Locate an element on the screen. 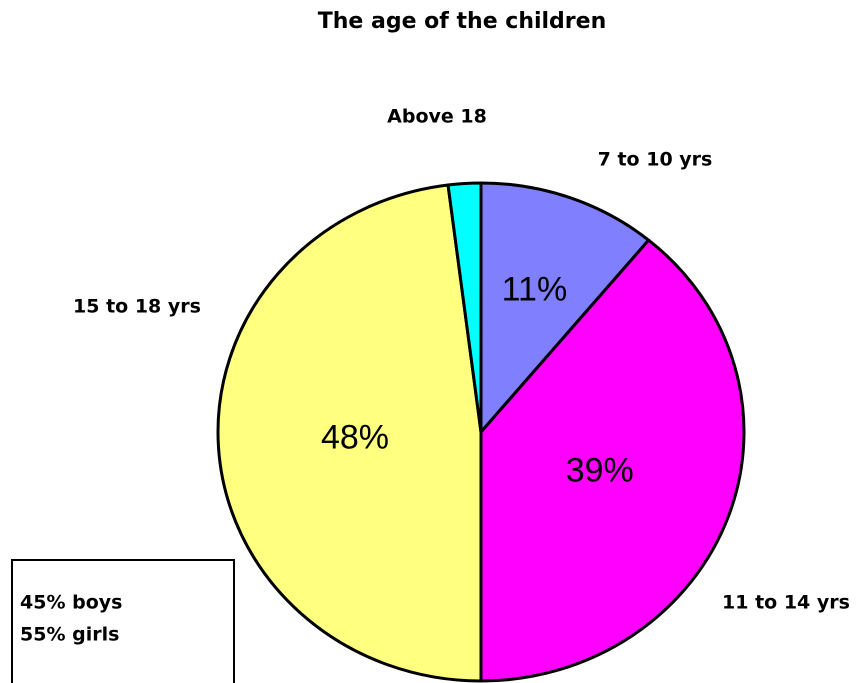  category-label: 15 to 18 yrs is located at coordinates (137, 307).